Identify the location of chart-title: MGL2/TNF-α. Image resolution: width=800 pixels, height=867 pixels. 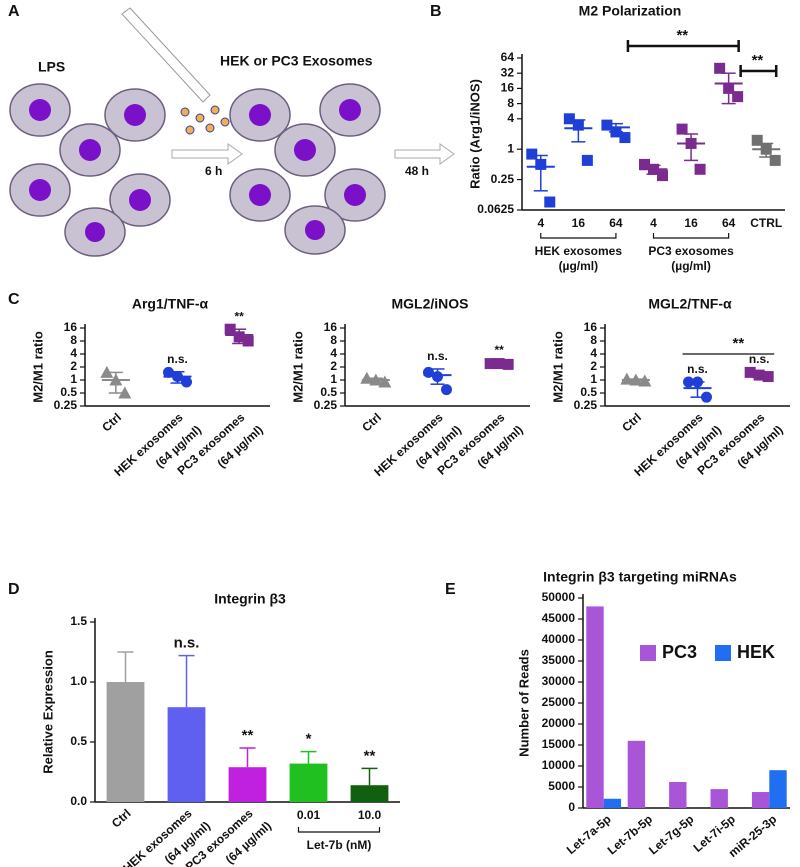
(690, 304).